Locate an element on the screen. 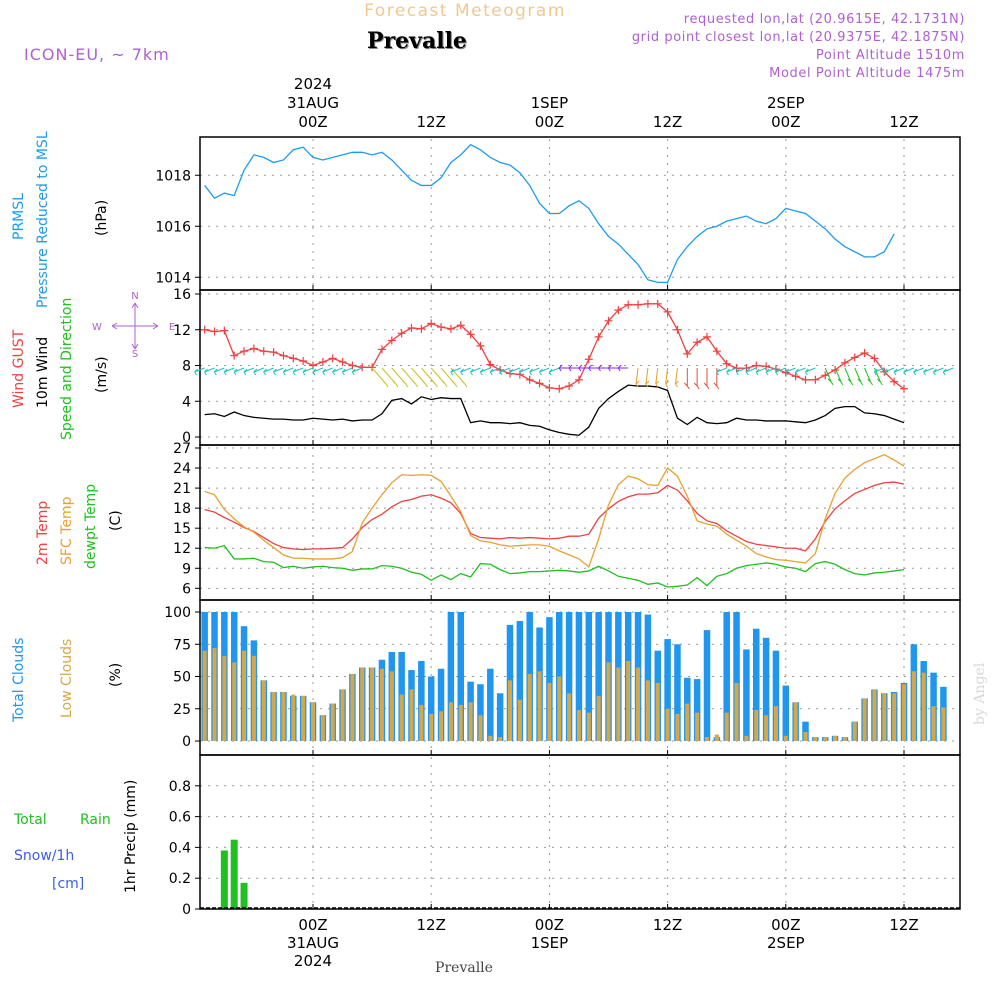  rain-label: Rain is located at coordinates (95, 820).